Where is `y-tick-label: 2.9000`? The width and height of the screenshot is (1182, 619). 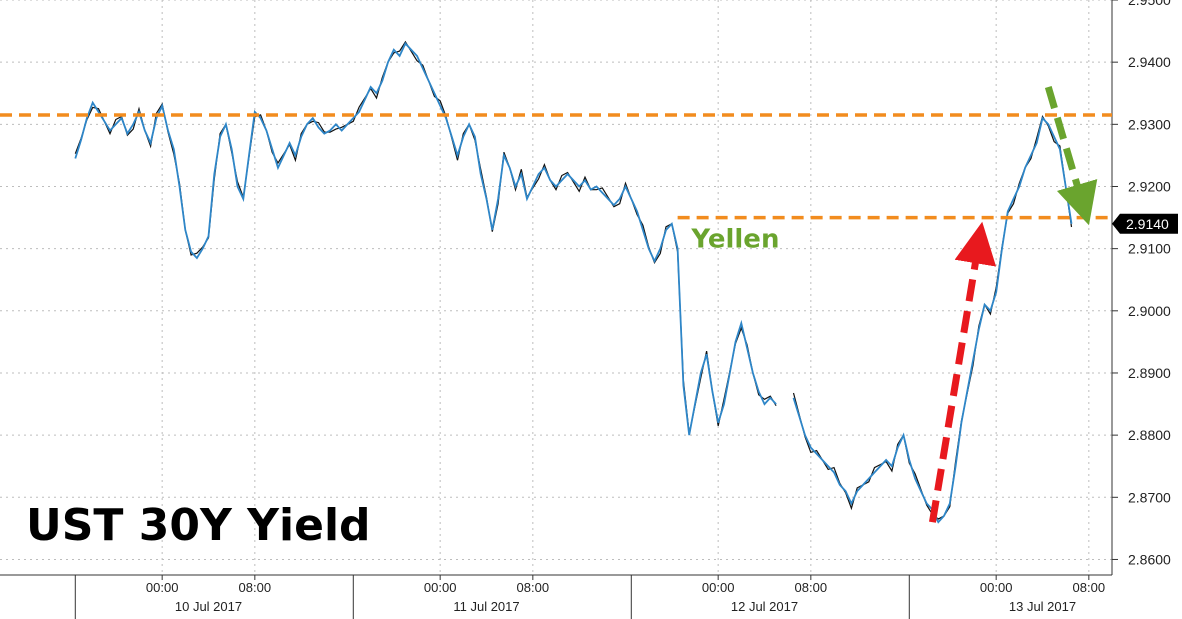 y-tick-label: 2.9000 is located at coordinates (1149, 311).